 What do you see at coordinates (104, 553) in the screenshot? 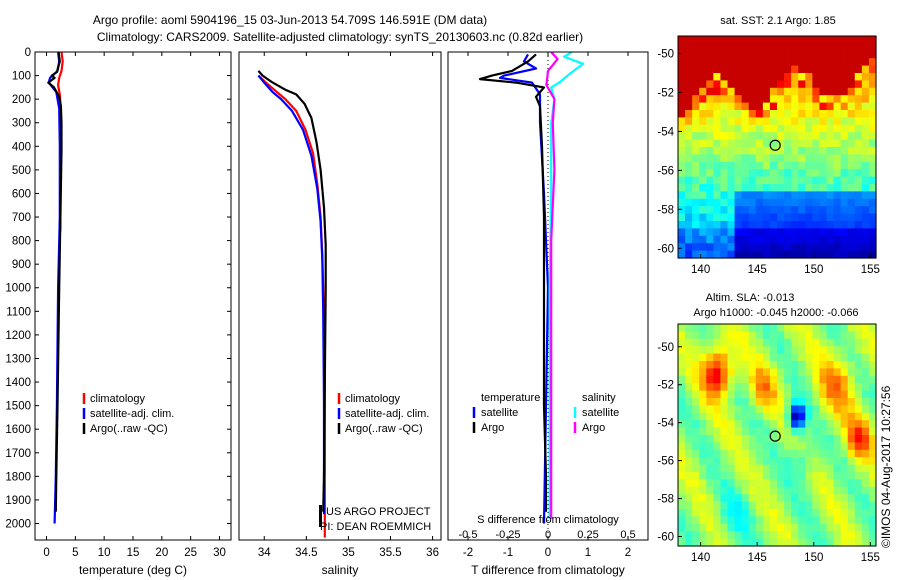
I see `temperature-xtick-label: 10` at bounding box center [104, 553].